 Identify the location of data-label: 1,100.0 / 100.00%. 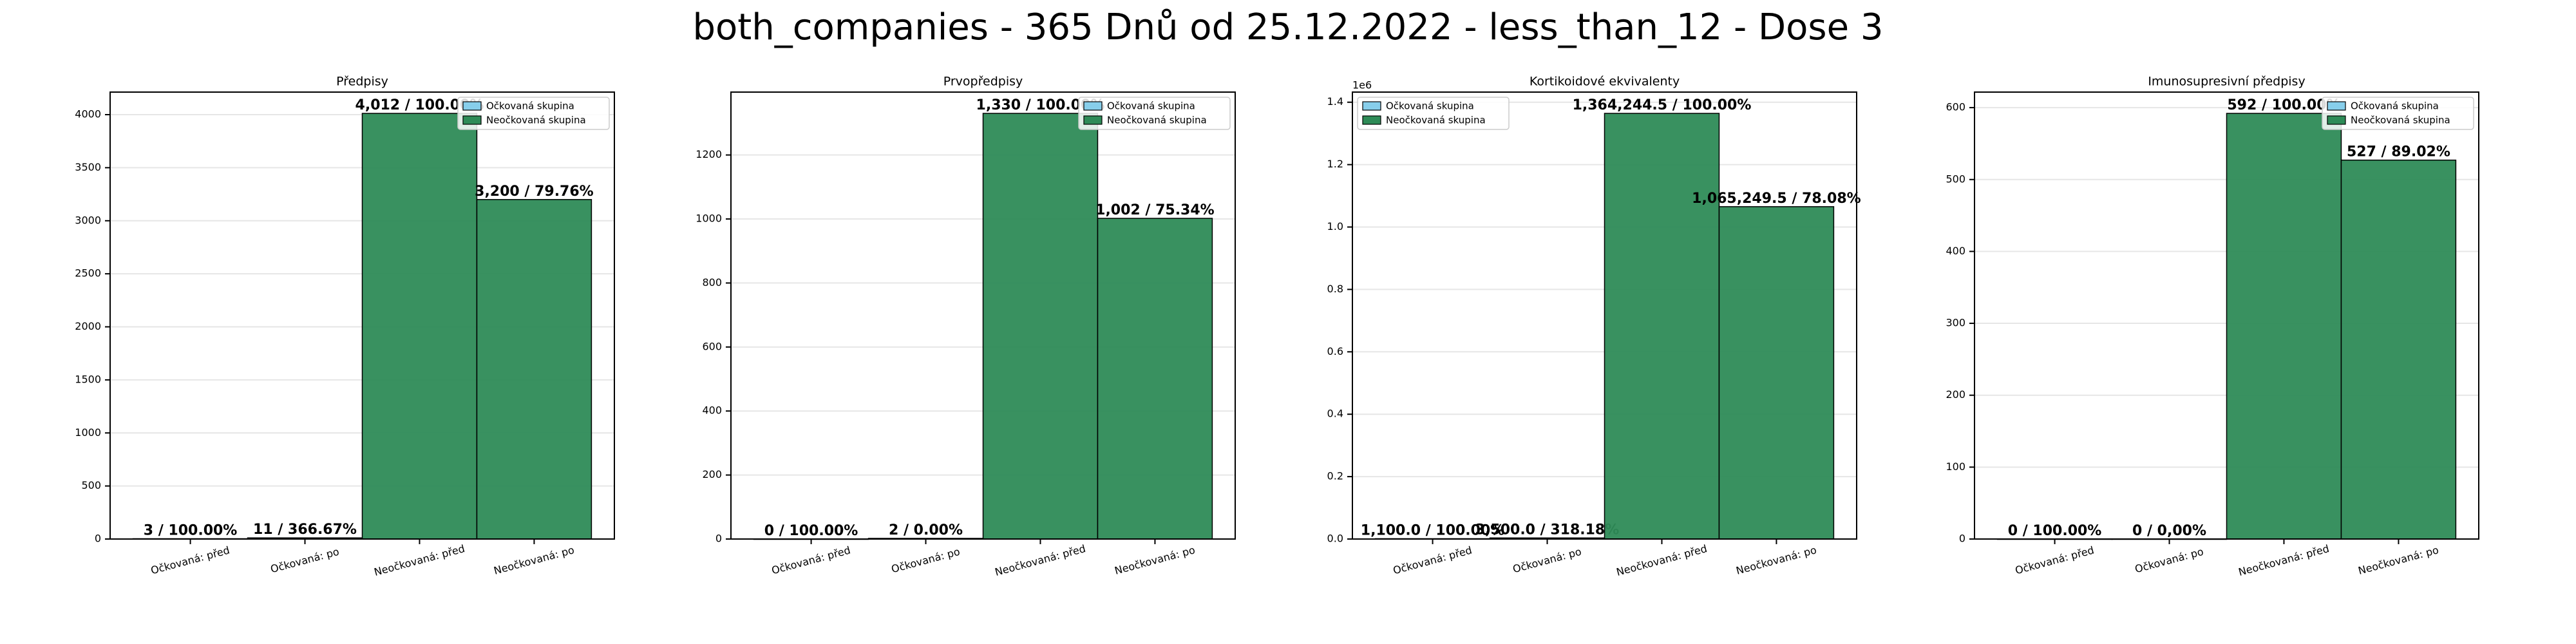
(1433, 530).